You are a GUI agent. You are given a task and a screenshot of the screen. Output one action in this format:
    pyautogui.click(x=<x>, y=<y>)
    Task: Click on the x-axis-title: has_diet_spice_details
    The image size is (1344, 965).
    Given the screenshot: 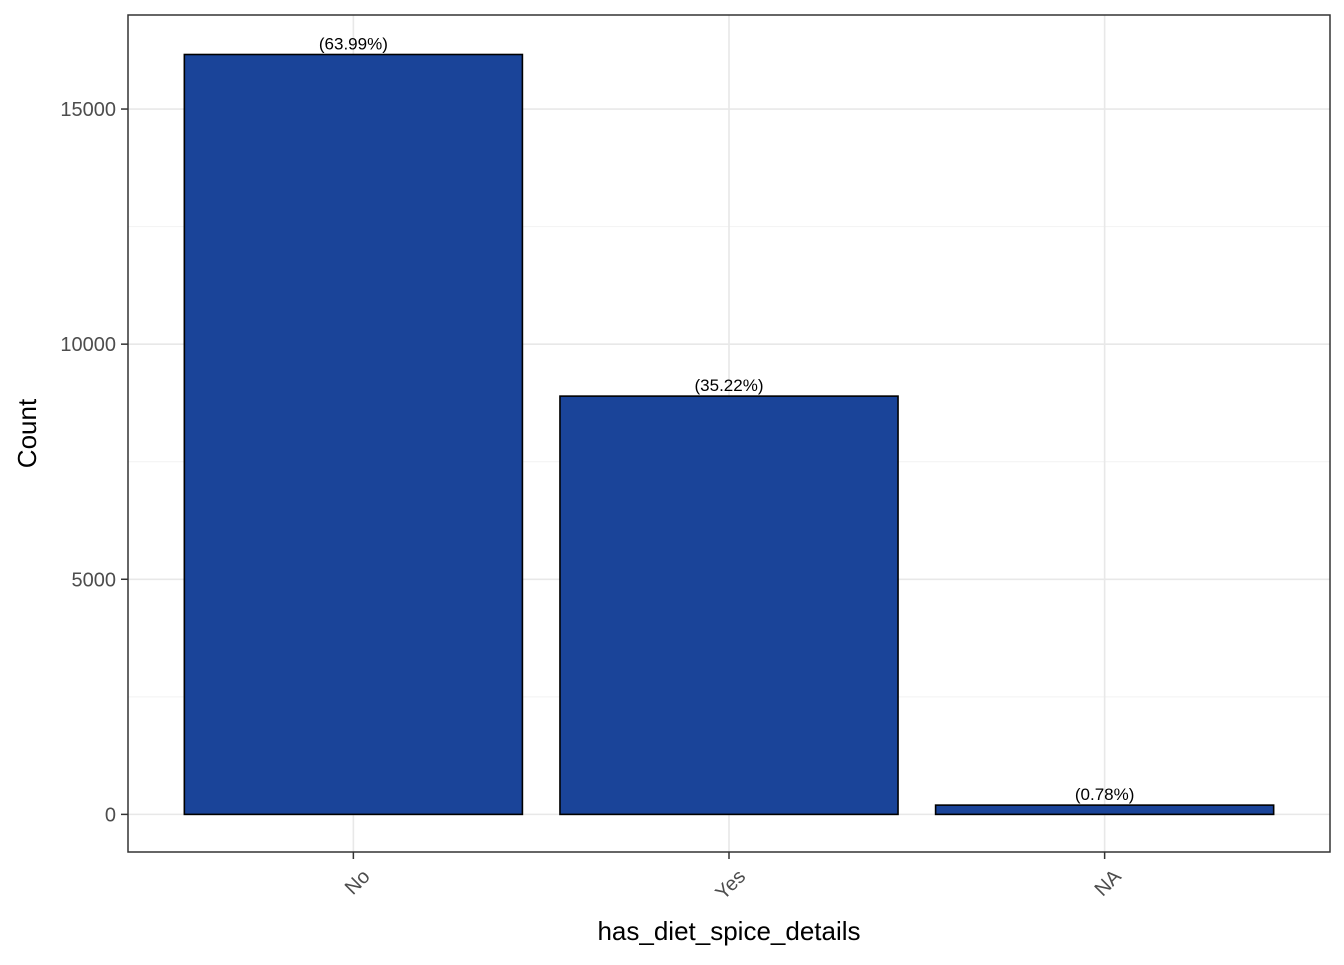 What is the action you would take?
    pyautogui.click(x=728, y=931)
    